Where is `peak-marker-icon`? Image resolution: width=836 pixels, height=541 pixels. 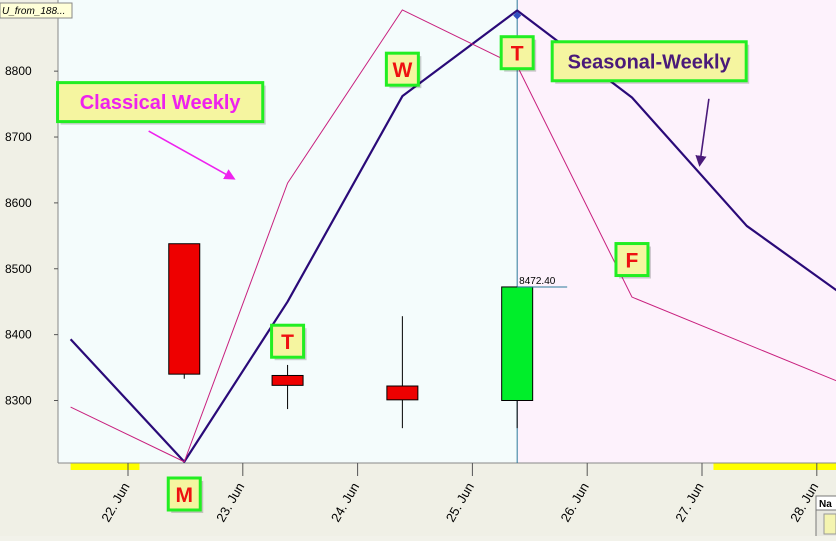
peak-marker-icon is located at coordinates (517, 15).